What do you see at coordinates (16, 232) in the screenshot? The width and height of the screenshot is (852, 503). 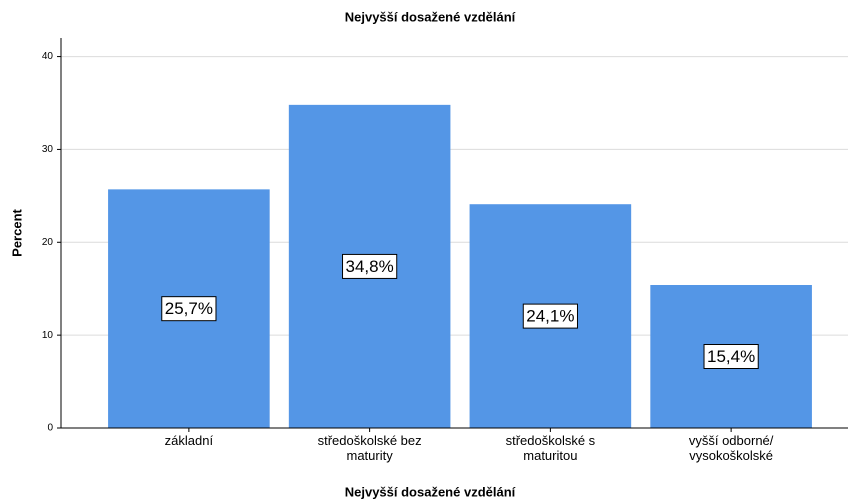 I see `y-axis-label: Percent` at bounding box center [16, 232].